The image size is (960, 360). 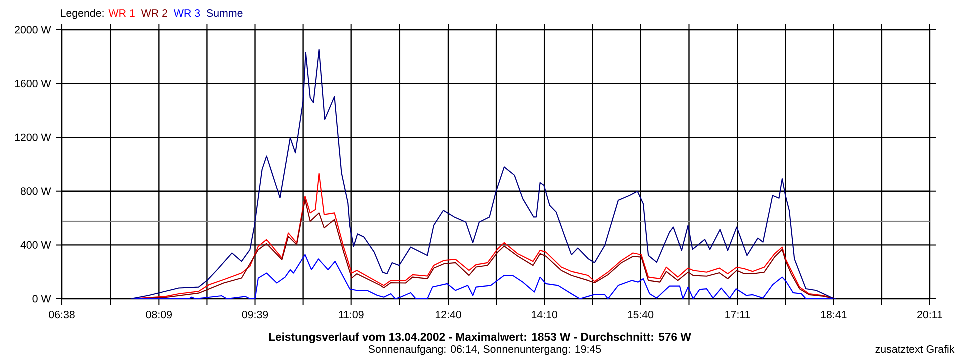 I want to click on x-tick-label: 17:11, so click(x=738, y=314).